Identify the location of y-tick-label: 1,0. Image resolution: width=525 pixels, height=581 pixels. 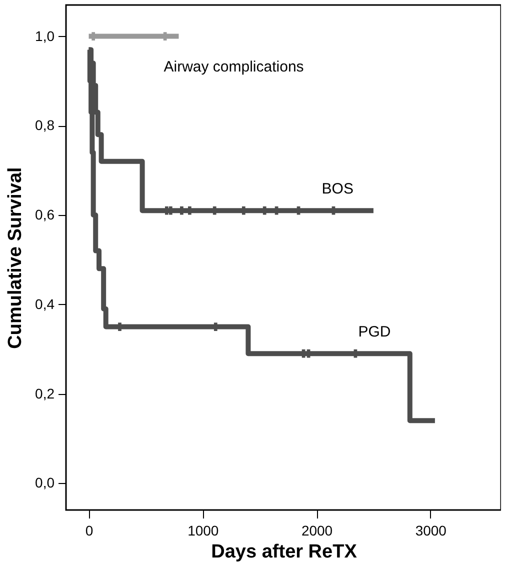
(45, 36).